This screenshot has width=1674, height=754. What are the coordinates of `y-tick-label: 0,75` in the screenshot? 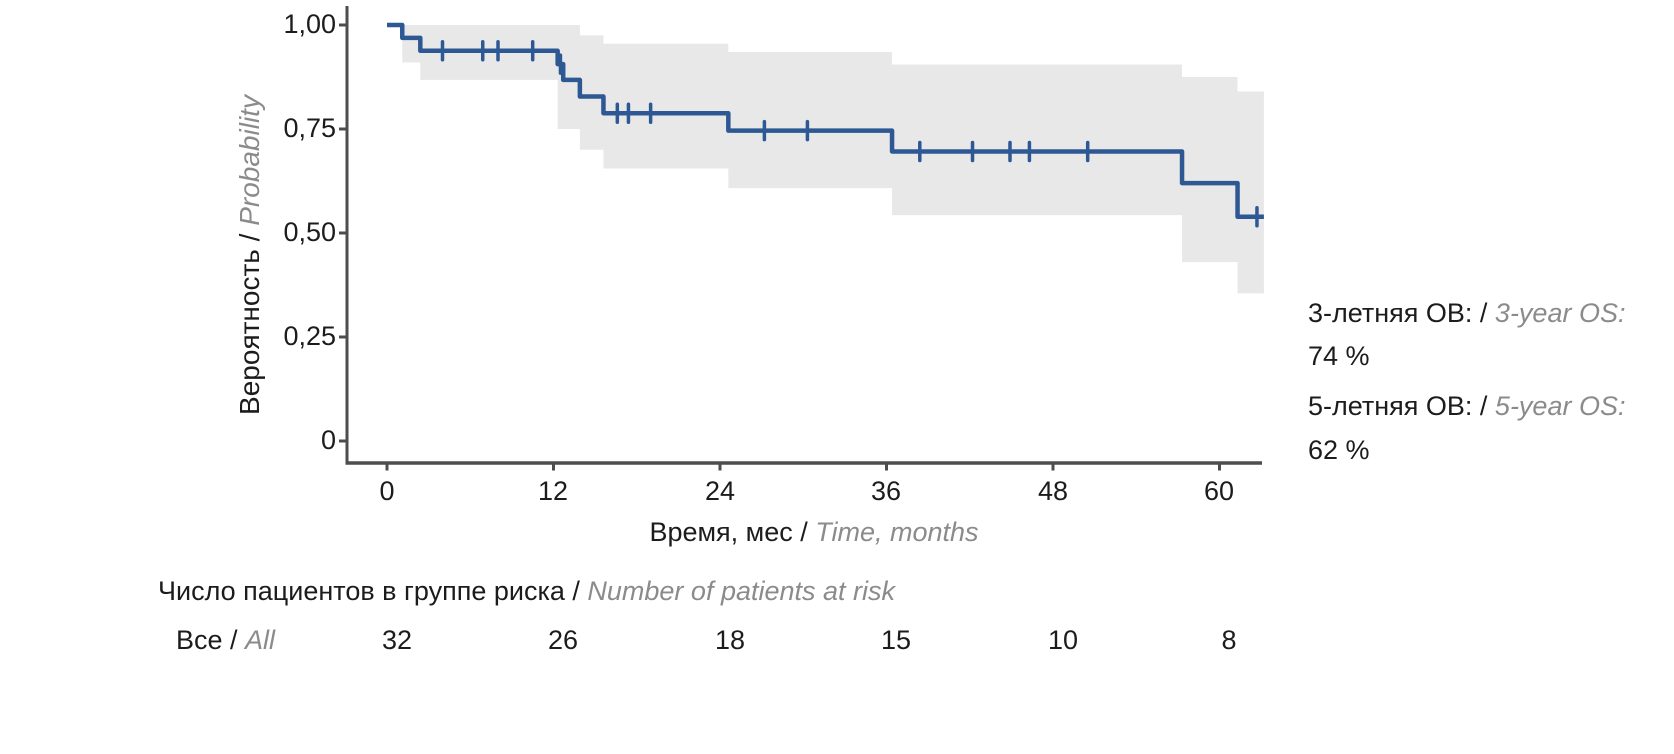 It's located at (309, 128).